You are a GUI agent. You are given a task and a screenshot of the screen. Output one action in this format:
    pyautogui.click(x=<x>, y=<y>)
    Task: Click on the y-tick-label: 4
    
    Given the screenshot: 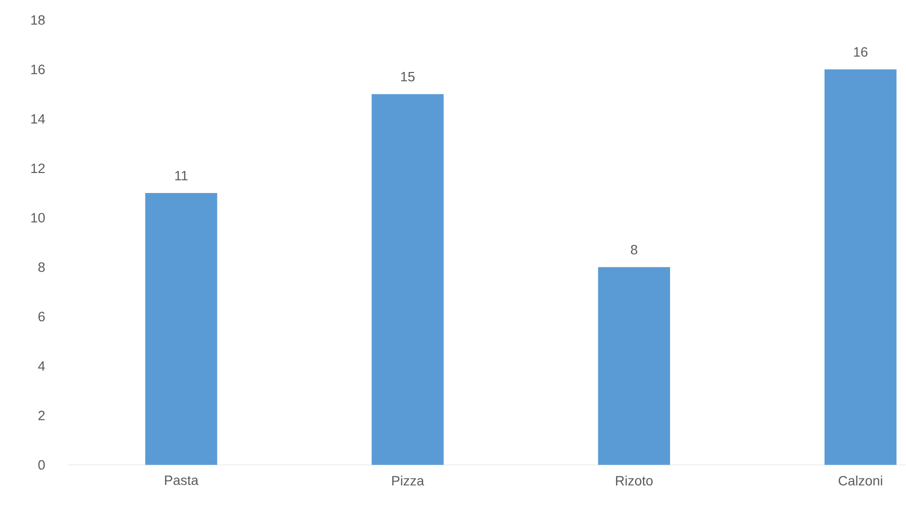 What is the action you would take?
    pyautogui.click(x=41, y=366)
    